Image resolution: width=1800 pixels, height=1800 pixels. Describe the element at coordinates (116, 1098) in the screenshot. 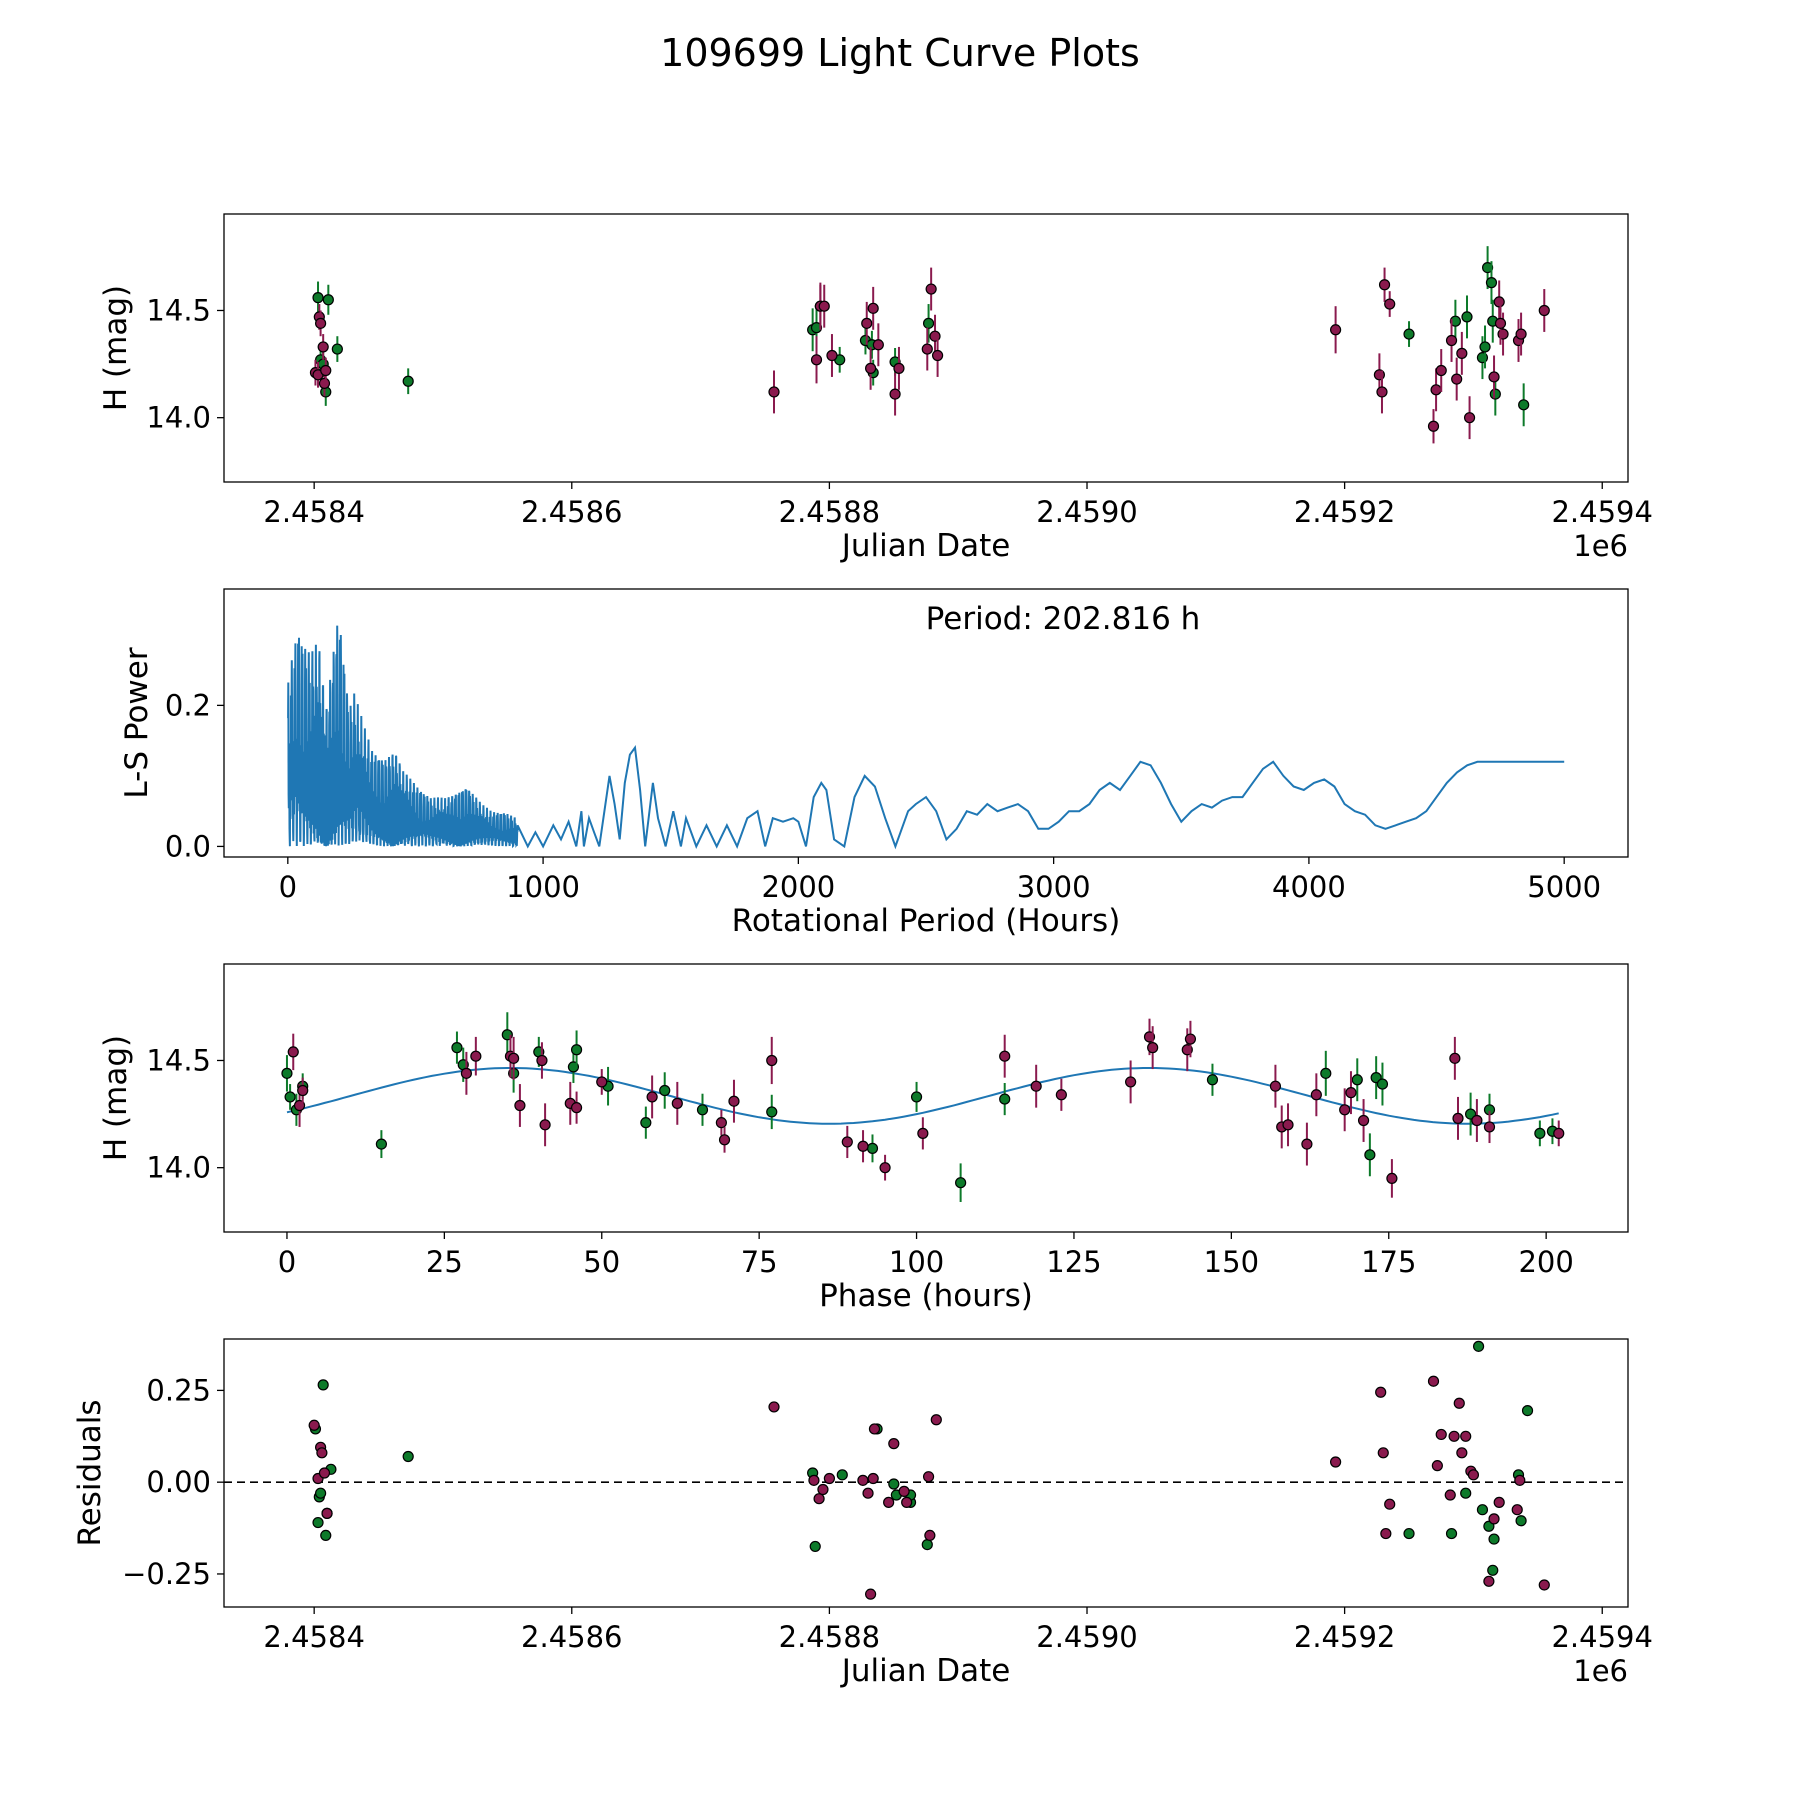

I see `phase-fold-ylabel: H (mag)` at that location.